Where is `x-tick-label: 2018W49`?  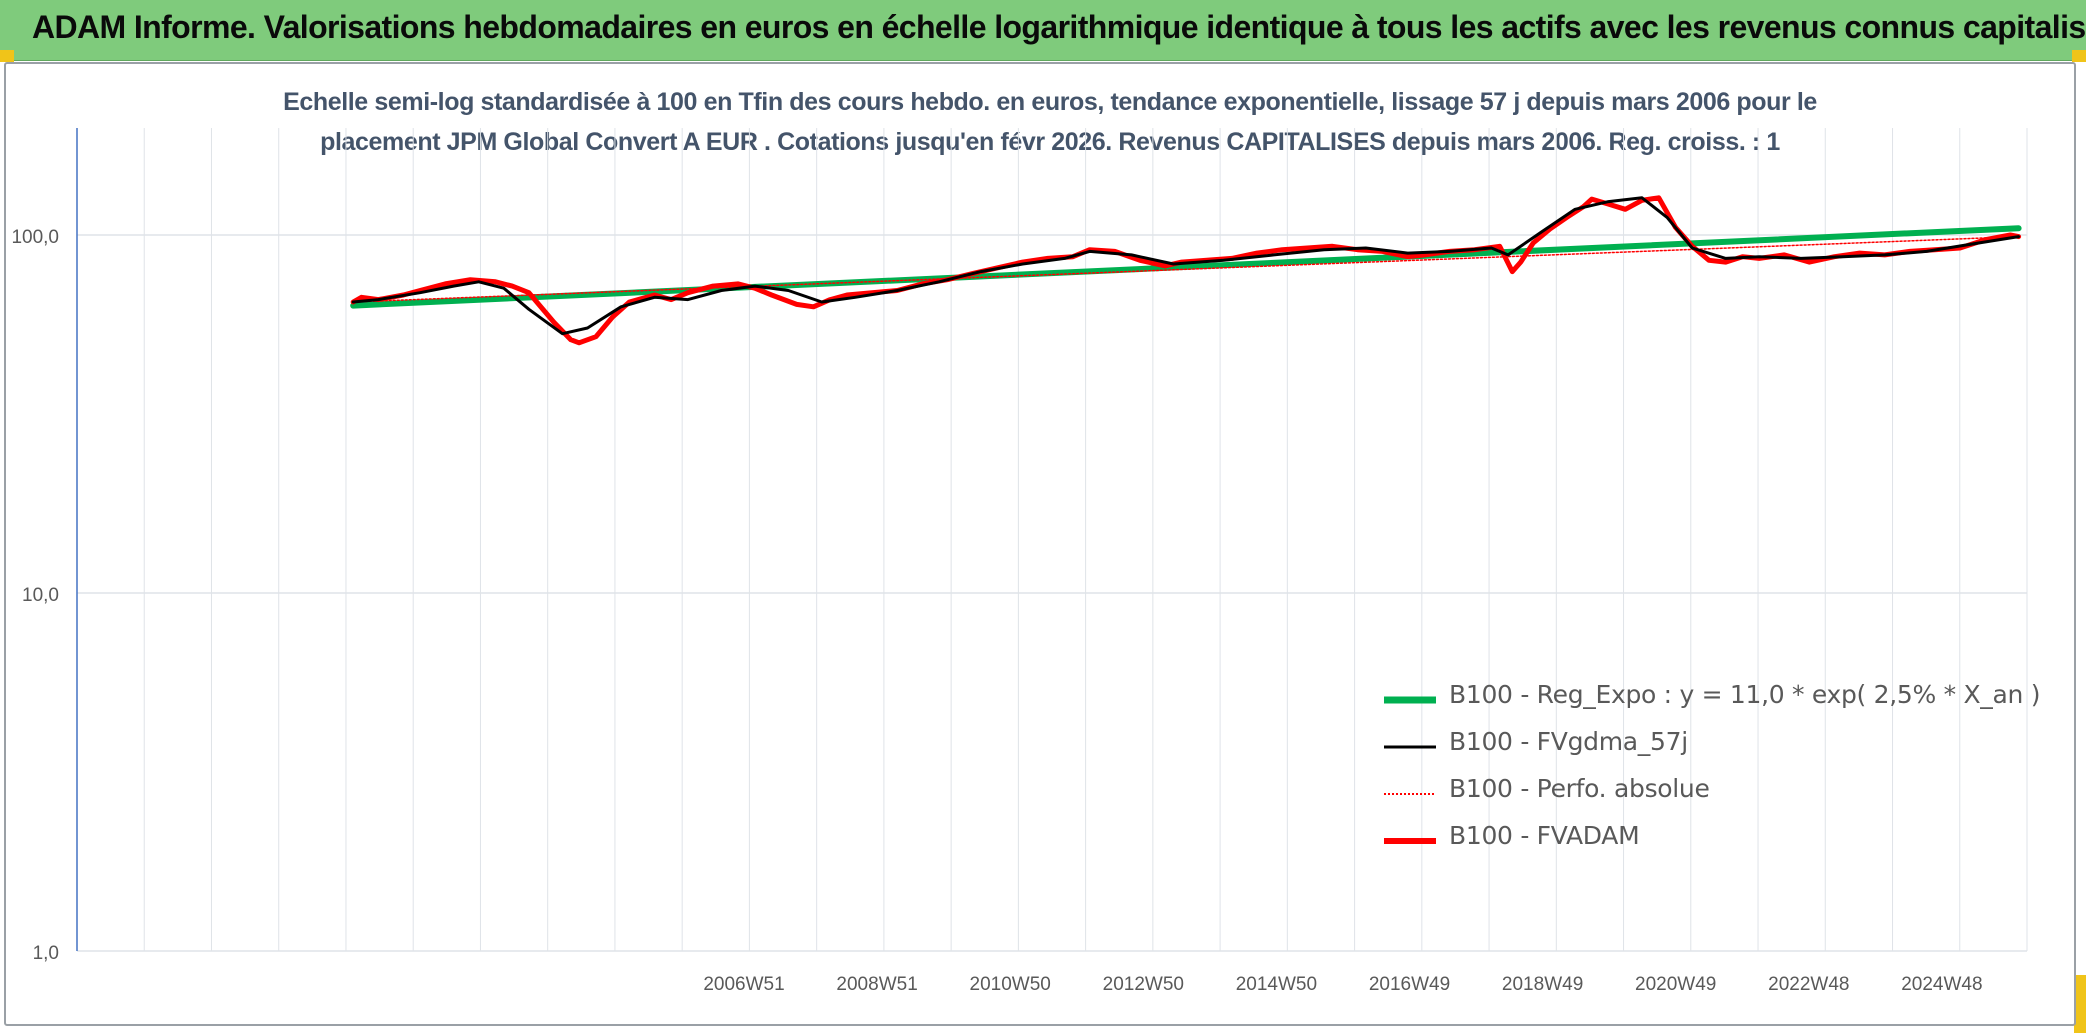 x-tick-label: 2018W49 is located at coordinates (1542, 984).